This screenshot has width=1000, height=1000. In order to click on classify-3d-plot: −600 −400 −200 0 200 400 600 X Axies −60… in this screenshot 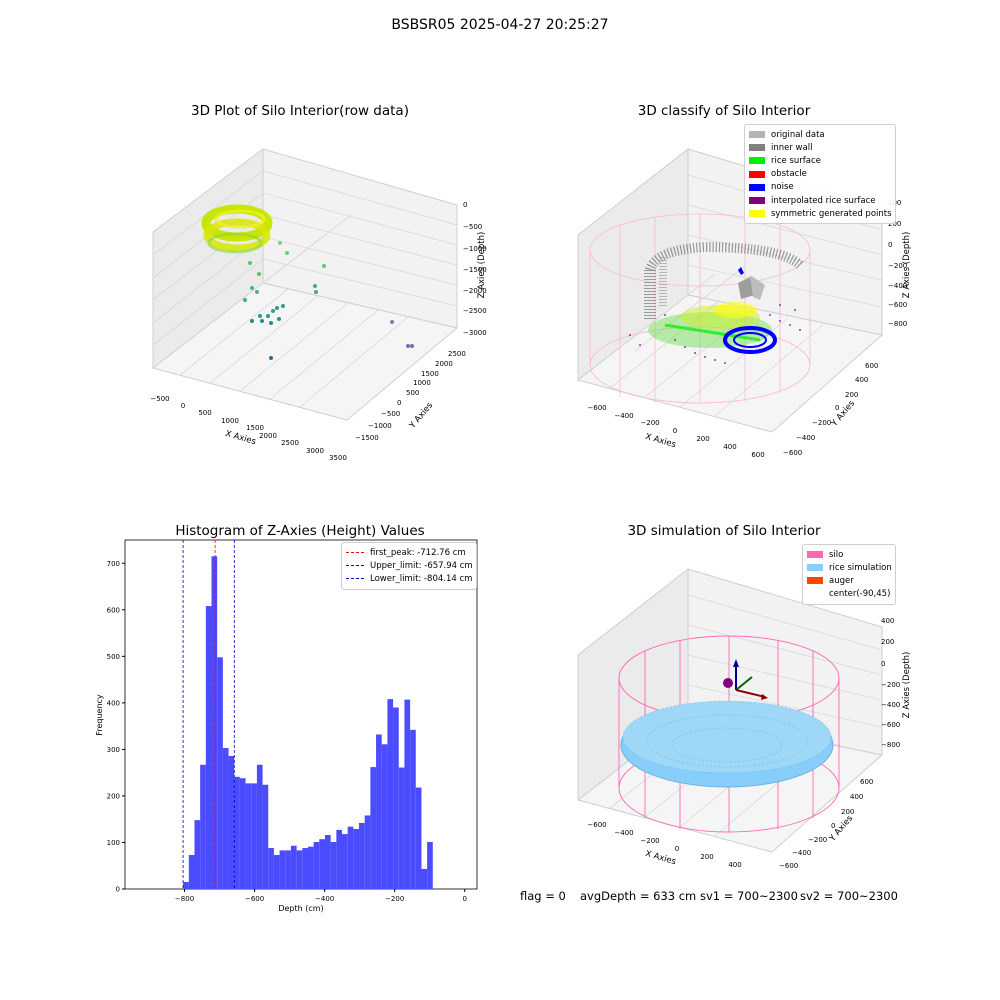, I will do `click(744, 303)`.